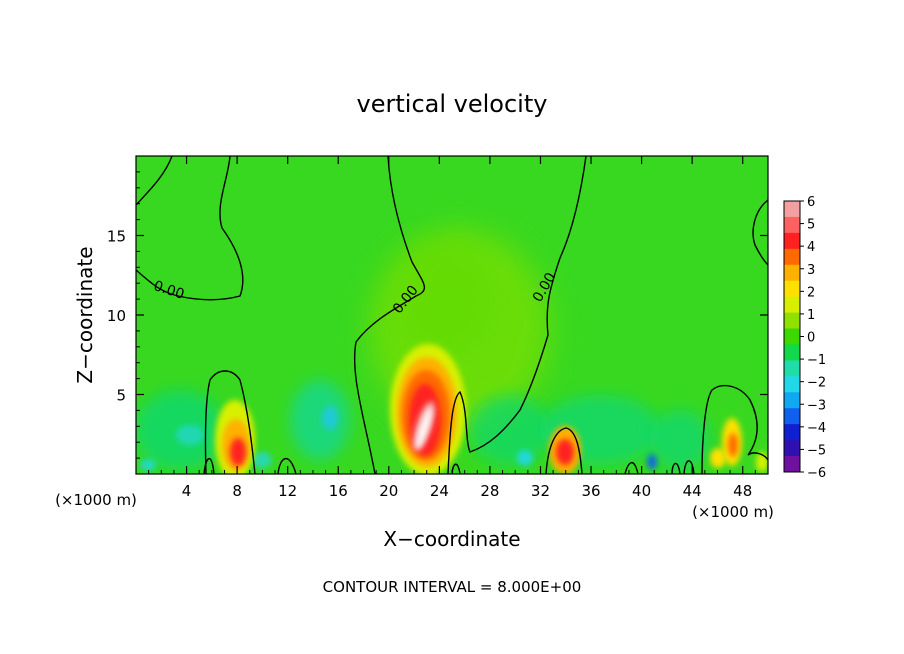  Describe the element at coordinates (237, 491) in the screenshot. I see `x-tick-label: 8` at that location.